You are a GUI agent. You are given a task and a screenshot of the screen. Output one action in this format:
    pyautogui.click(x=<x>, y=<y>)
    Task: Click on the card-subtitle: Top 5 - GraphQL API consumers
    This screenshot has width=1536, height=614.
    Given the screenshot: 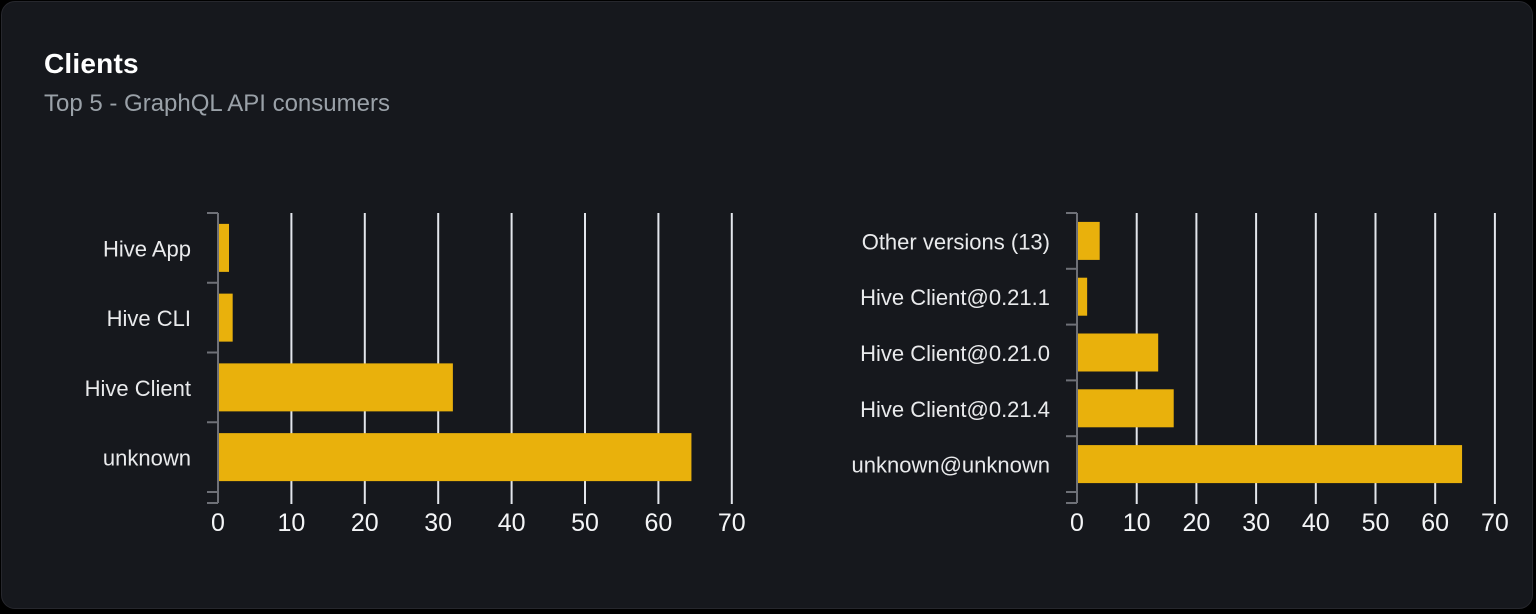 What is the action you would take?
    pyautogui.click(x=217, y=103)
    